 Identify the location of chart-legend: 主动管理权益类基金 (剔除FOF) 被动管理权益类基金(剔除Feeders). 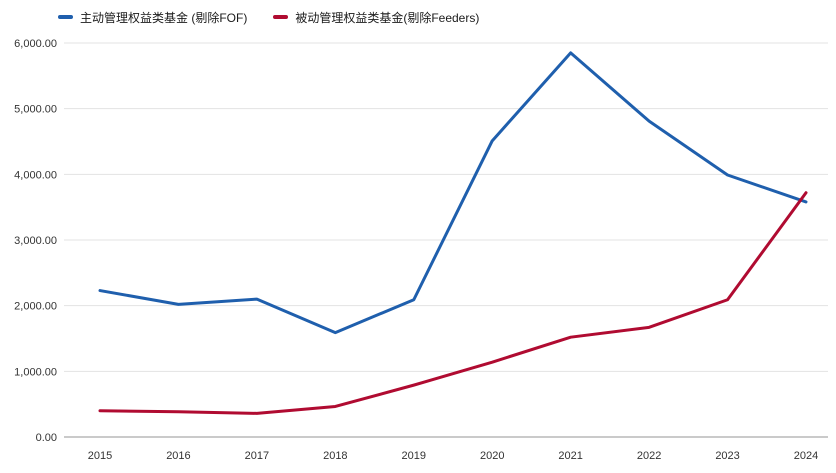
(268, 17).